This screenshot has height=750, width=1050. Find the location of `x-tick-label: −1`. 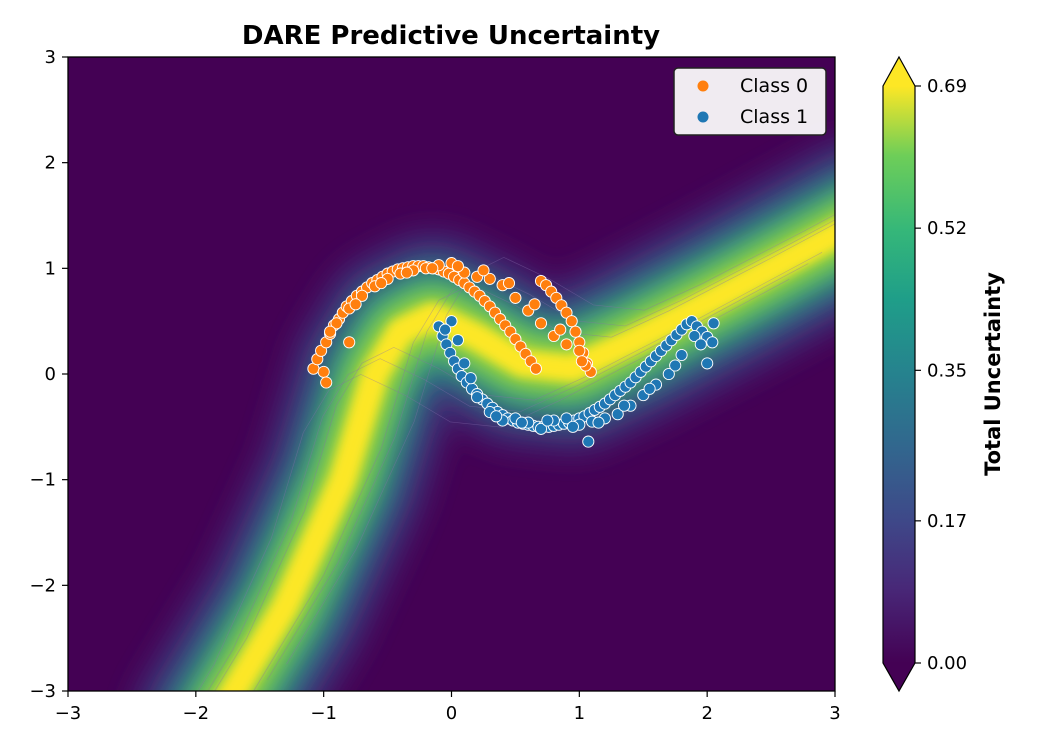

x-tick-label: −1 is located at coordinates (323, 713).